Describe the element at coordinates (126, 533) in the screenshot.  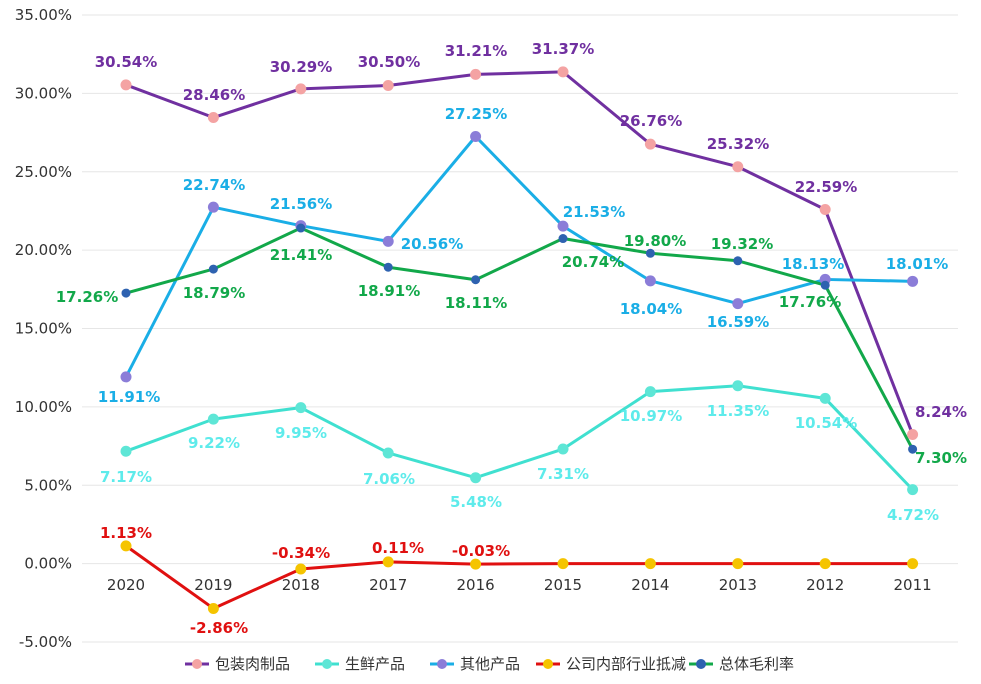
I see `data-label: 1.13%` at that location.